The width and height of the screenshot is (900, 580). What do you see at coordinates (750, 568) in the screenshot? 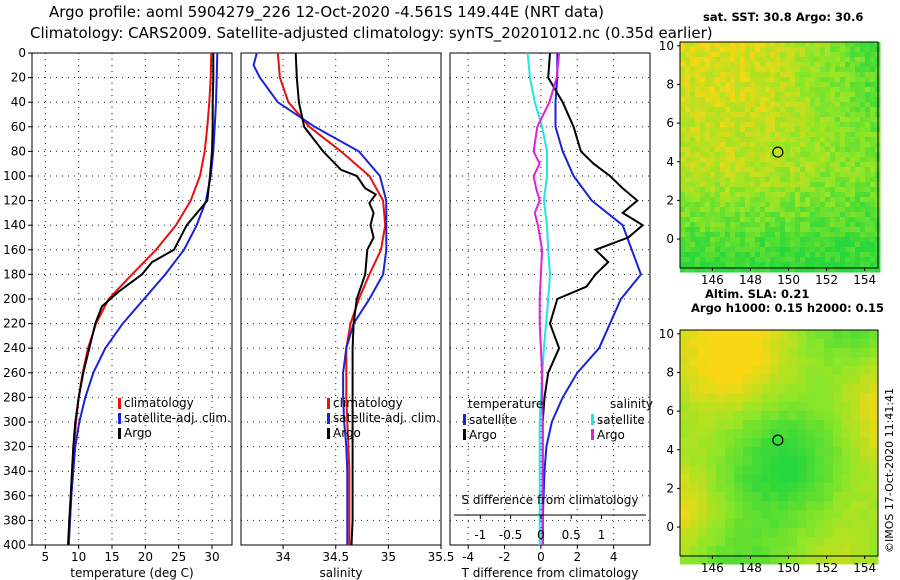
I see `sla-map-xtick-label: 148` at bounding box center [750, 568].